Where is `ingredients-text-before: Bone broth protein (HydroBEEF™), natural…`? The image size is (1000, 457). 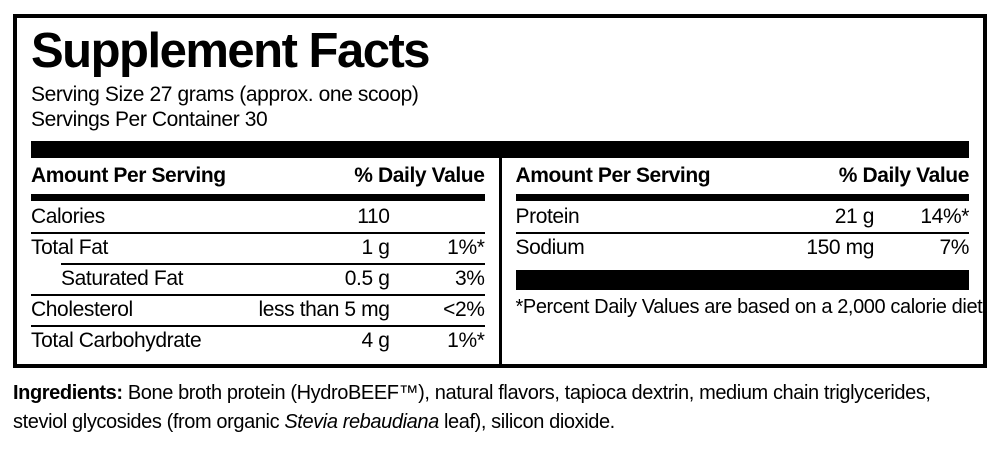 ingredients-text-before: Bone broth protein (HydroBEEF™), natural… is located at coordinates (472, 407).